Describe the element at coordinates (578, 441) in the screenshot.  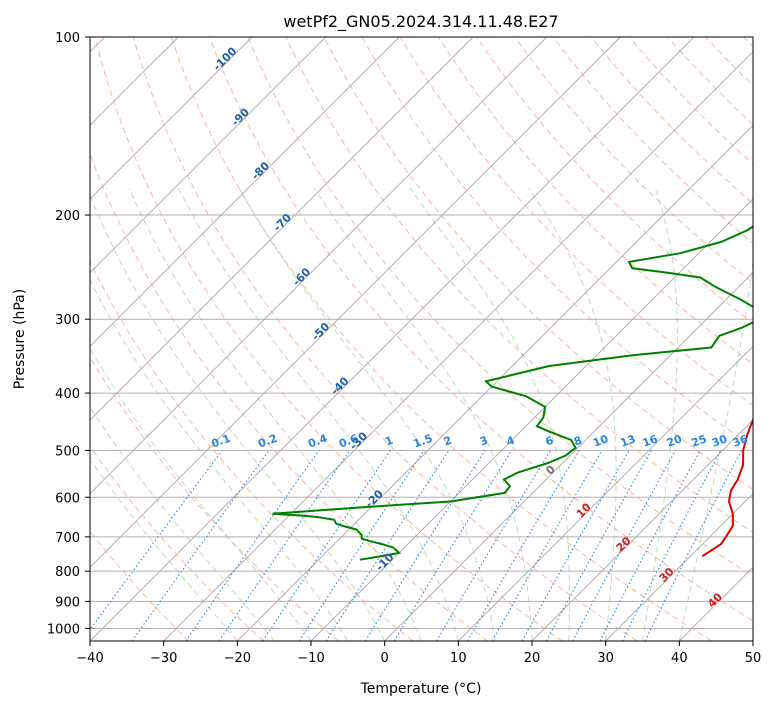
I see `mixing-ratio-label: 8` at that location.